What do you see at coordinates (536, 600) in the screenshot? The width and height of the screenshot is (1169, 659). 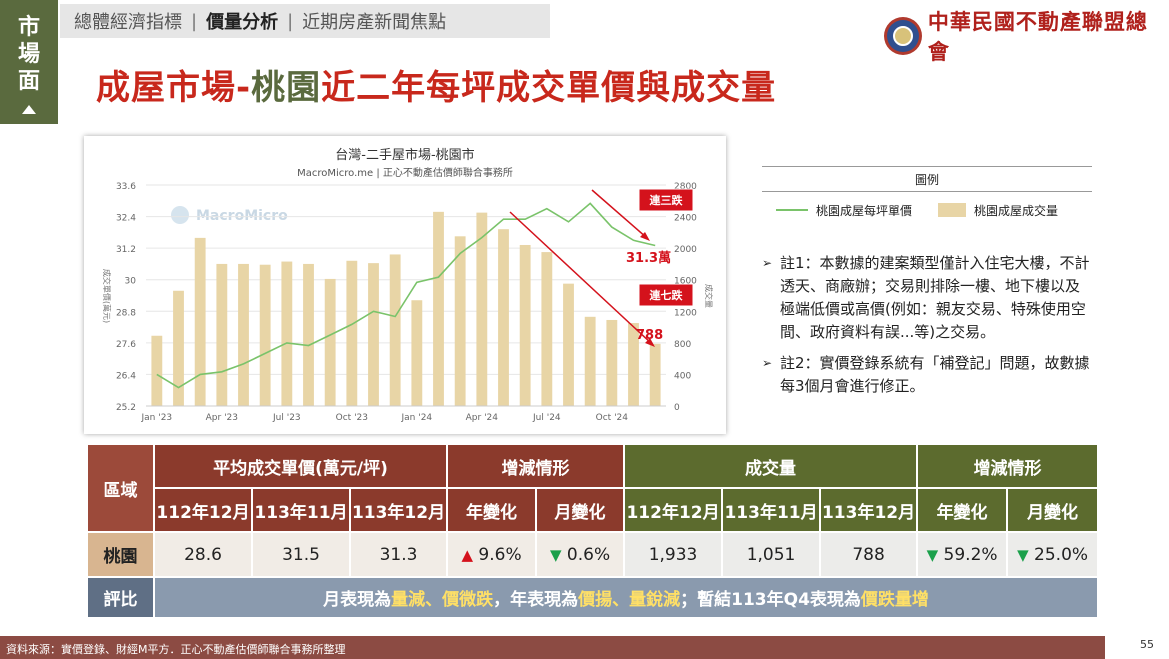 I see `eval-text-part: ，年表現為` at bounding box center [536, 600].